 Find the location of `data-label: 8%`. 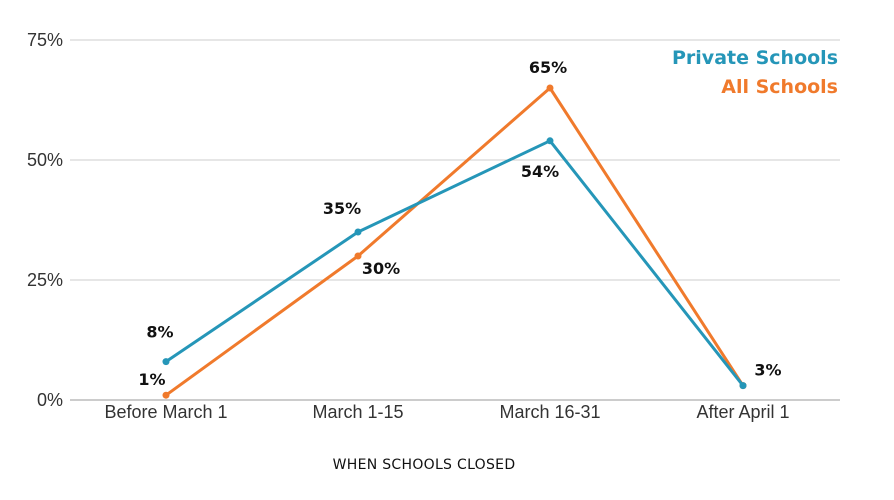

data-label: 8% is located at coordinates (159, 332).